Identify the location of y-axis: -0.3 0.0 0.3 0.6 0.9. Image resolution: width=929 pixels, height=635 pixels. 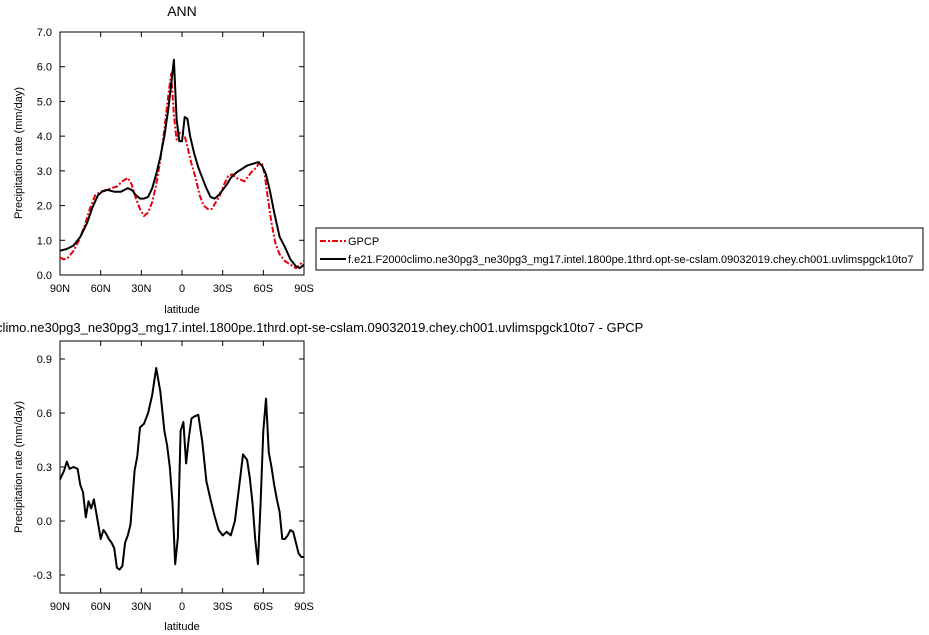
(168, 468).